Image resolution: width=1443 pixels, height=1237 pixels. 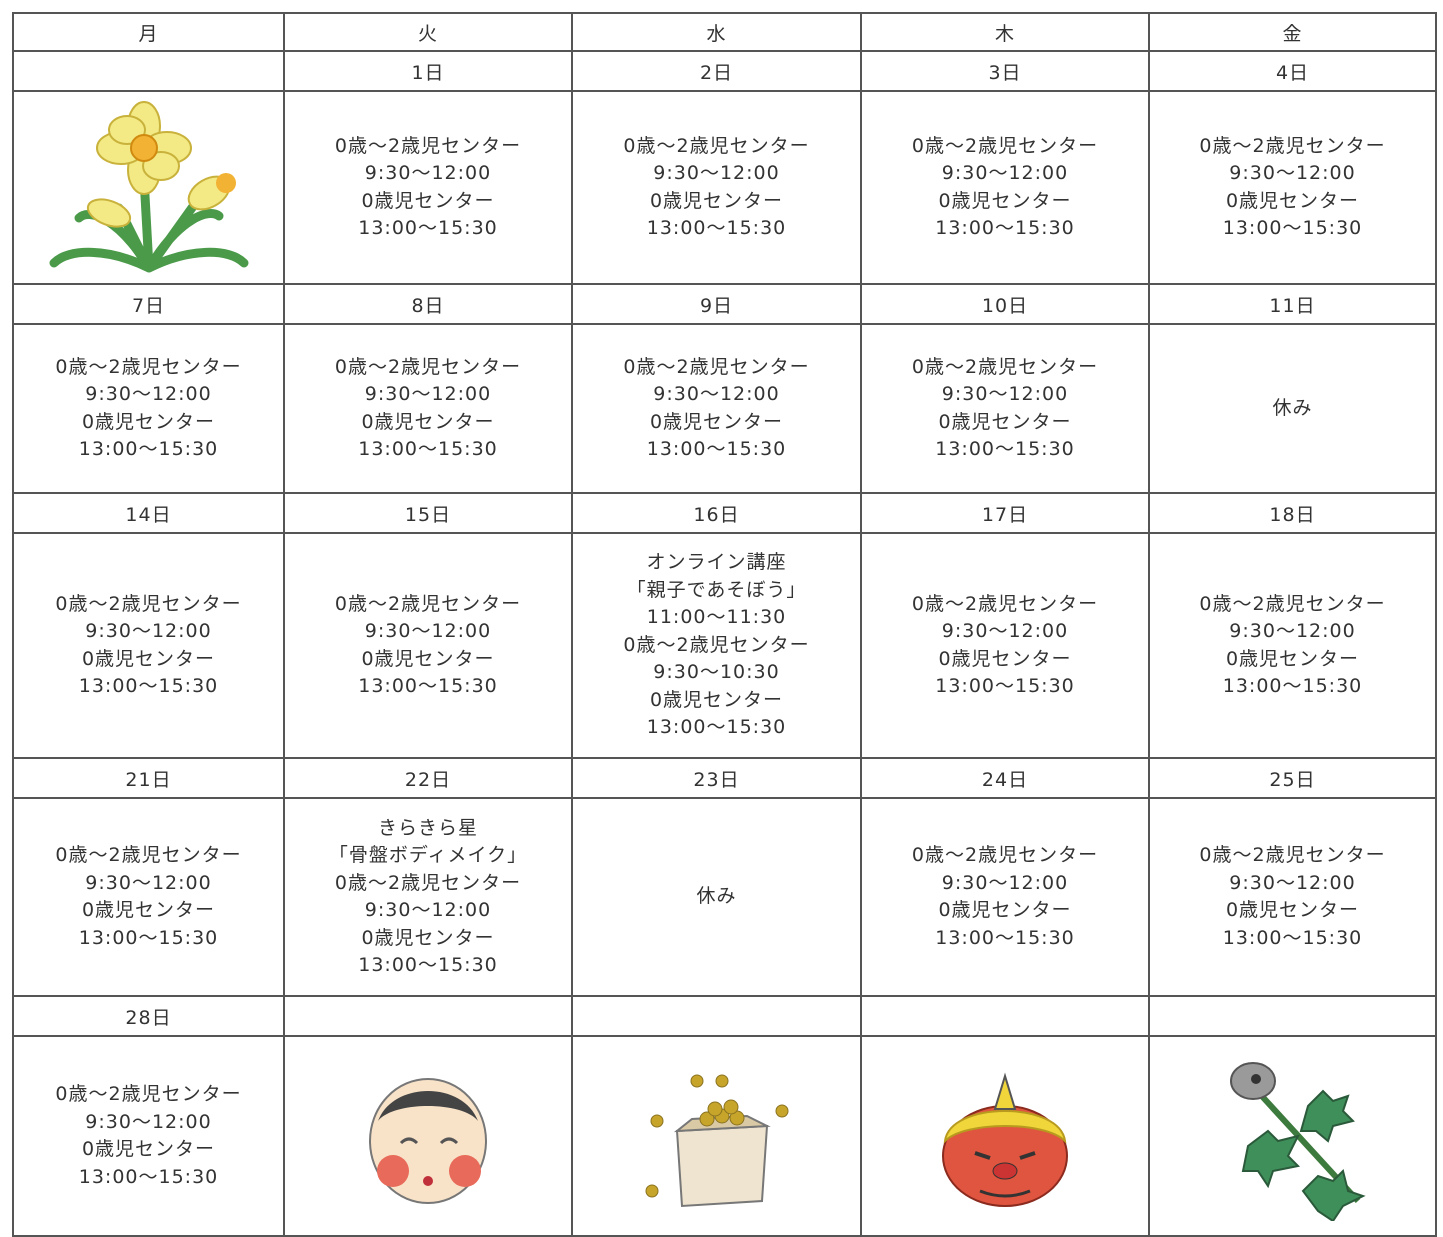 I want to click on date-cell: 18日, so click(x=1292, y=513).